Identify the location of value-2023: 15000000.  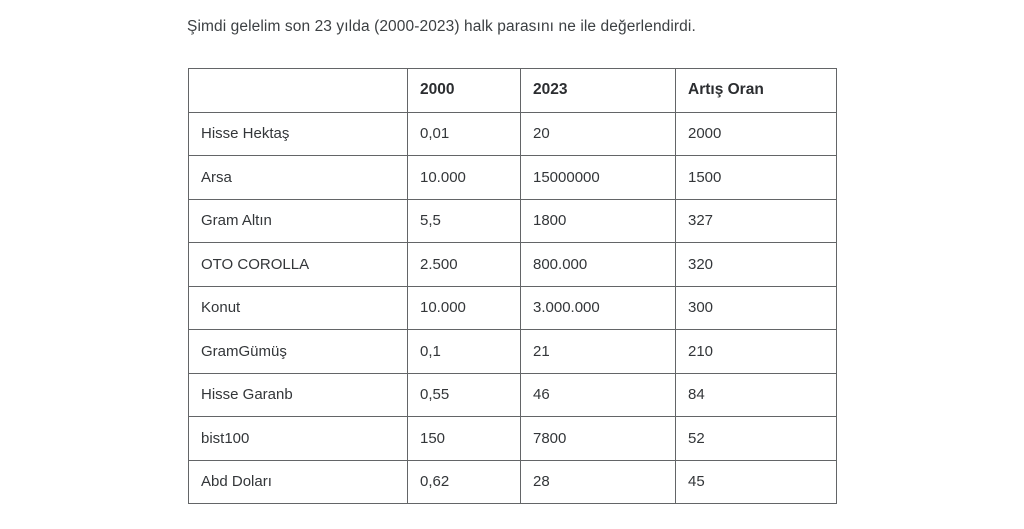
(598, 177).